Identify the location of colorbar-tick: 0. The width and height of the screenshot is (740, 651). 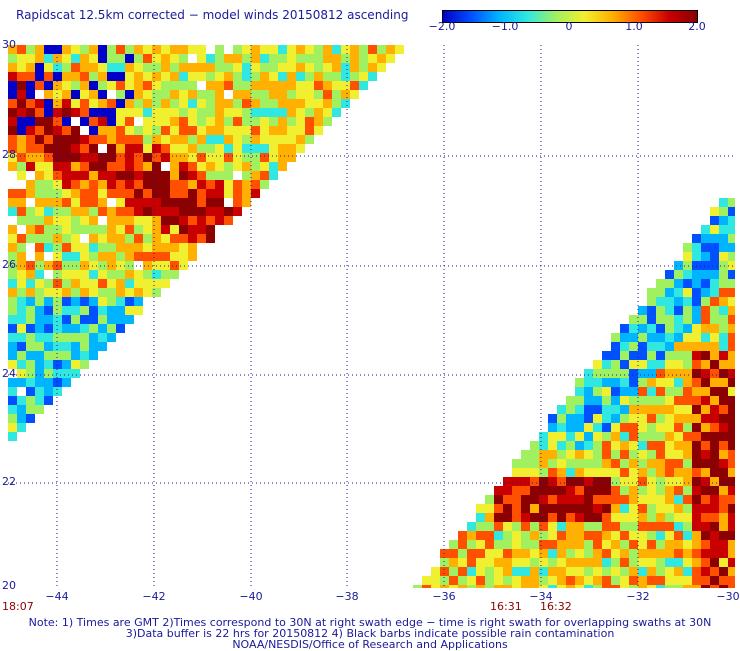
(569, 26).